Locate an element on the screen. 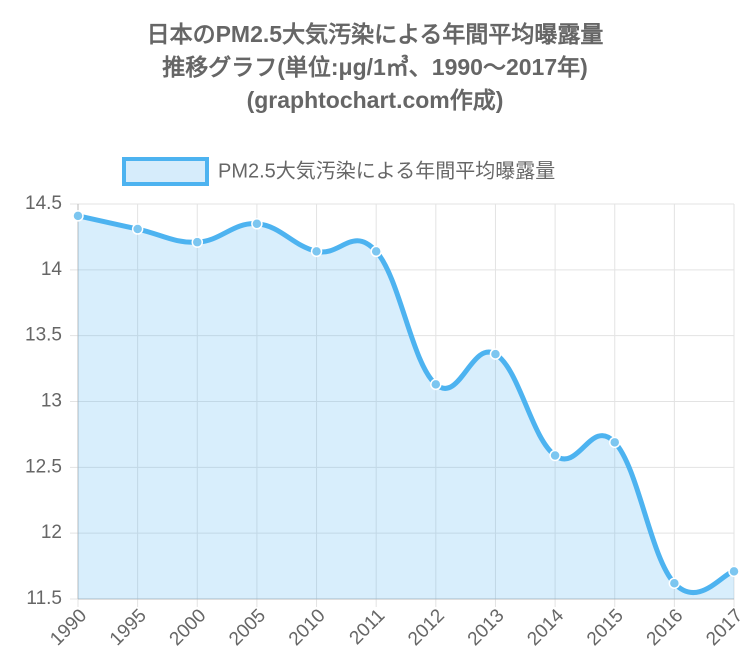  x-tick-label: 2016 is located at coordinates (665, 627).